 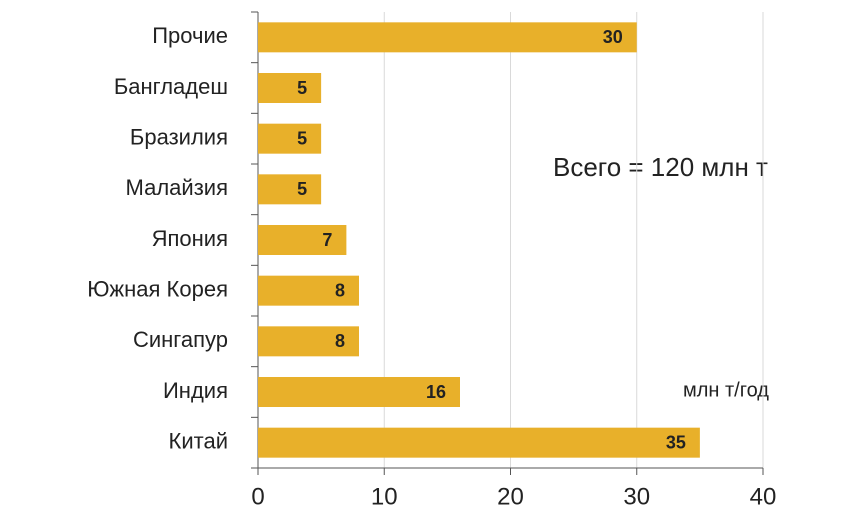 I want to click on y-tick-label: Бангладеш, so click(x=171, y=86).